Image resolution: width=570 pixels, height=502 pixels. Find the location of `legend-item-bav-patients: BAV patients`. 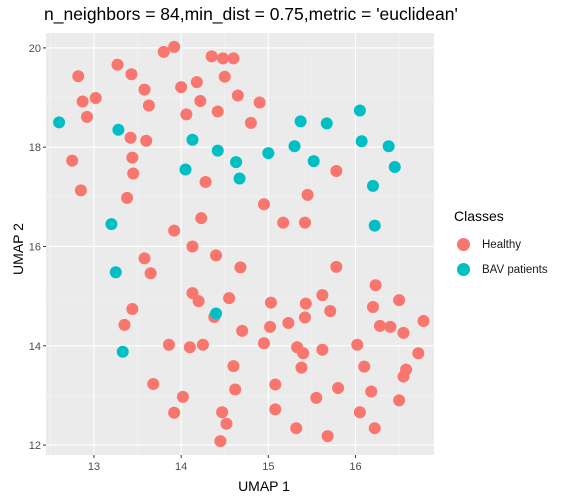

legend-item-bav-patients: BAV patients is located at coordinates (501, 269).